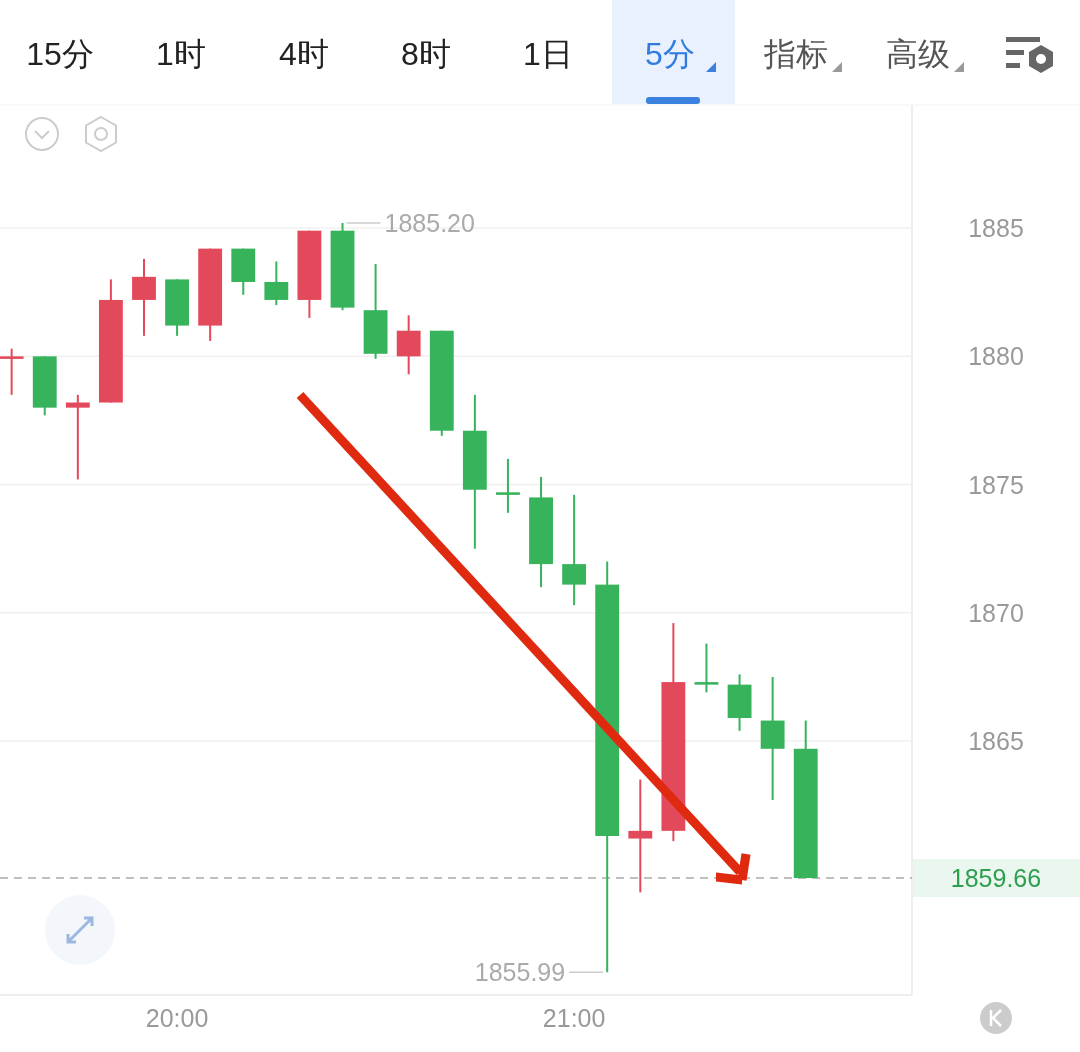 The height and width of the screenshot is (1052, 1080). I want to click on y-tick-label: 1885, so click(996, 228).